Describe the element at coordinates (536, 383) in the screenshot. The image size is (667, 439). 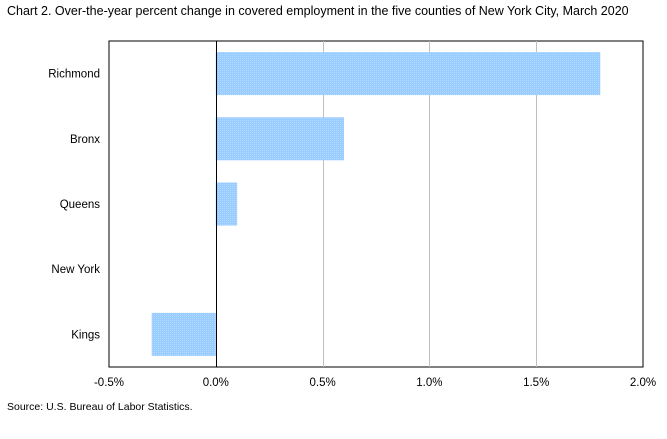
I see `x-tick-label: 1.5%` at that location.